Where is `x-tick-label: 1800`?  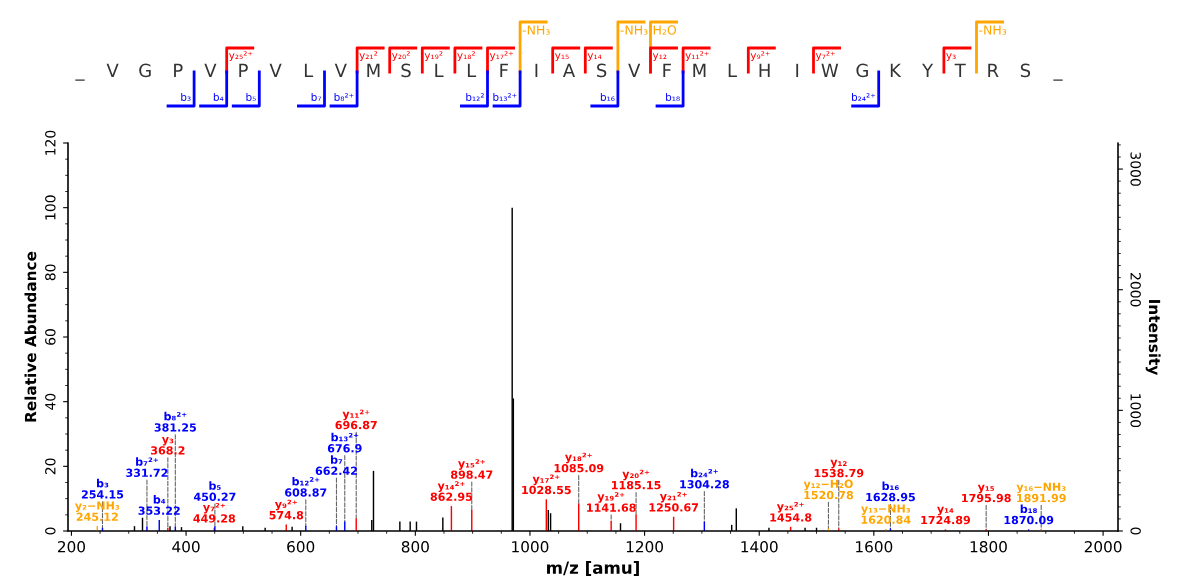
x-tick-label: 1800 is located at coordinates (988, 546).